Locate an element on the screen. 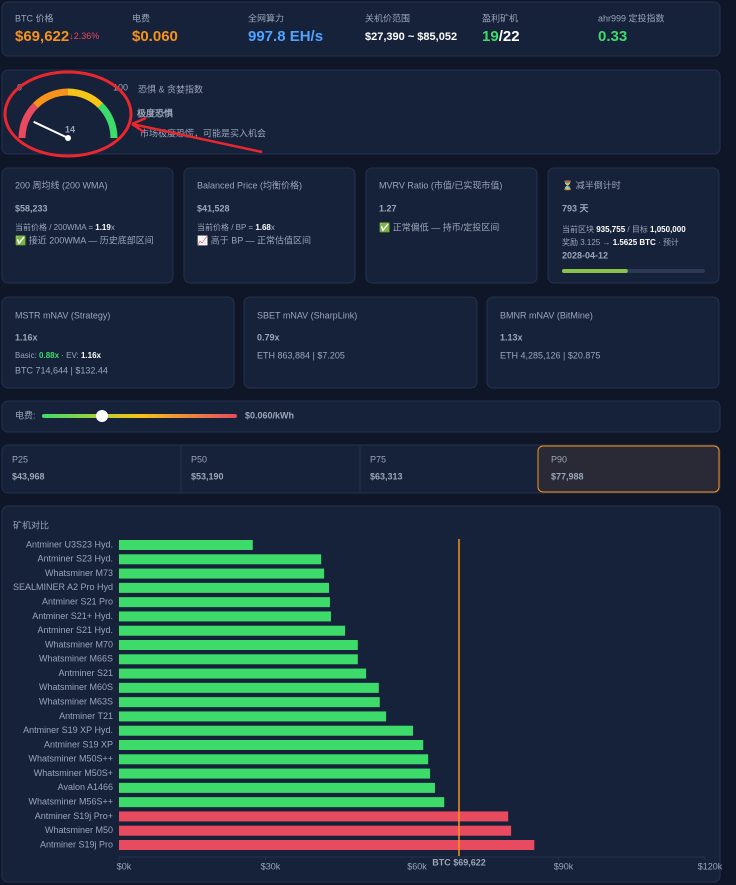  stat-label: 盈利矿机 is located at coordinates (500, 17).